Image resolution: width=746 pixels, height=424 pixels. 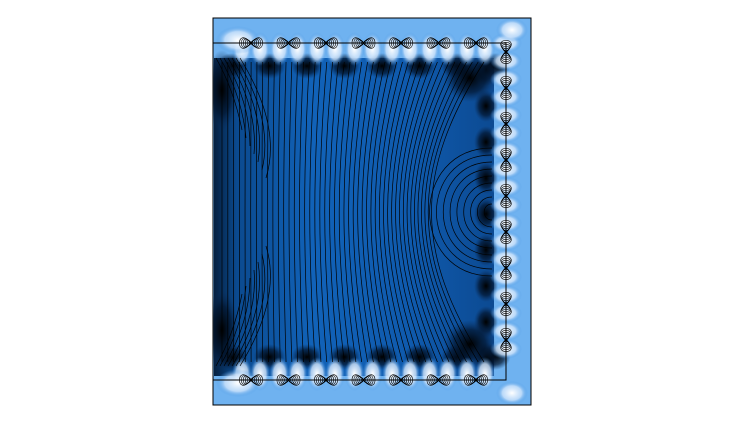 I want to click on corner-dark-node, so click(x=470, y=344).